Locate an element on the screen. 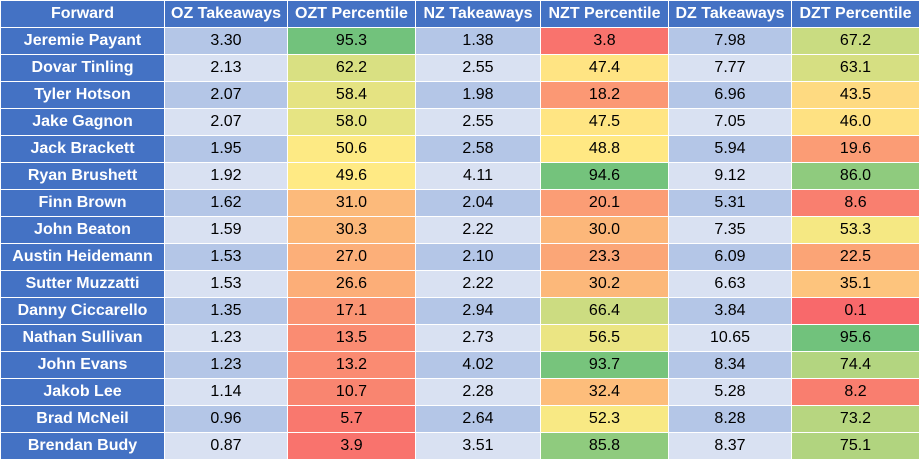 The image size is (919, 460). nzt-percentile-cell: 94.6 is located at coordinates (605, 176).